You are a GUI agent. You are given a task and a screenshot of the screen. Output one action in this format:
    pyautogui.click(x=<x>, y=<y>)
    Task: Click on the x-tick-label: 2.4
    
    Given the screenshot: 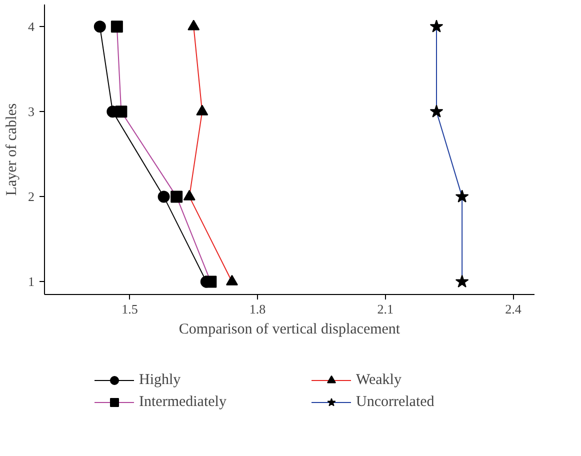 What is the action you would take?
    pyautogui.click(x=513, y=309)
    